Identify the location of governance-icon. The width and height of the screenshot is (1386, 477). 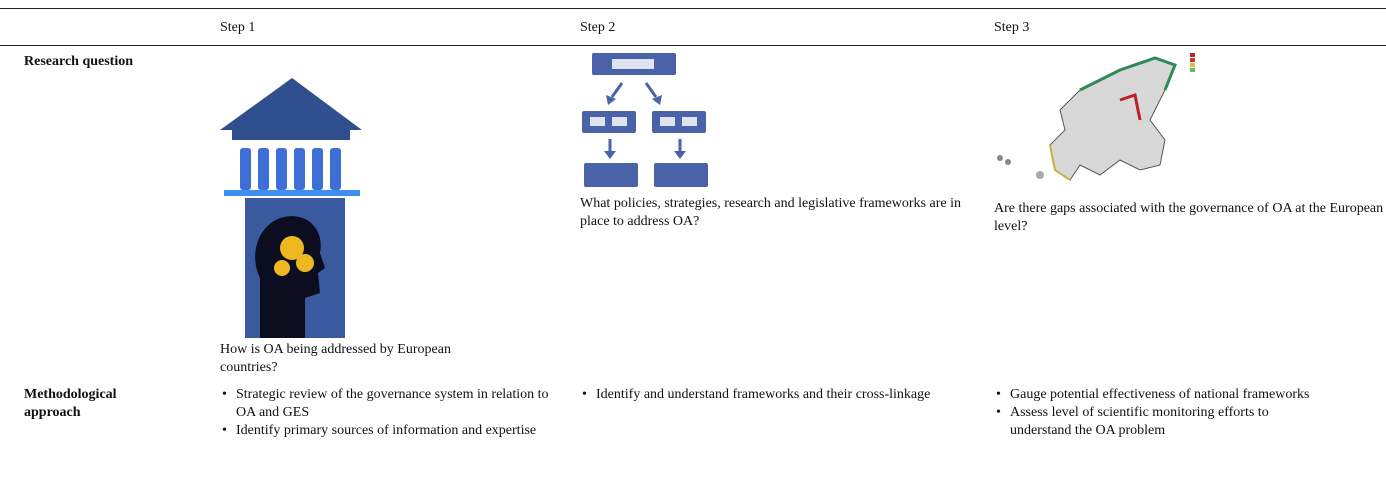
(291, 208).